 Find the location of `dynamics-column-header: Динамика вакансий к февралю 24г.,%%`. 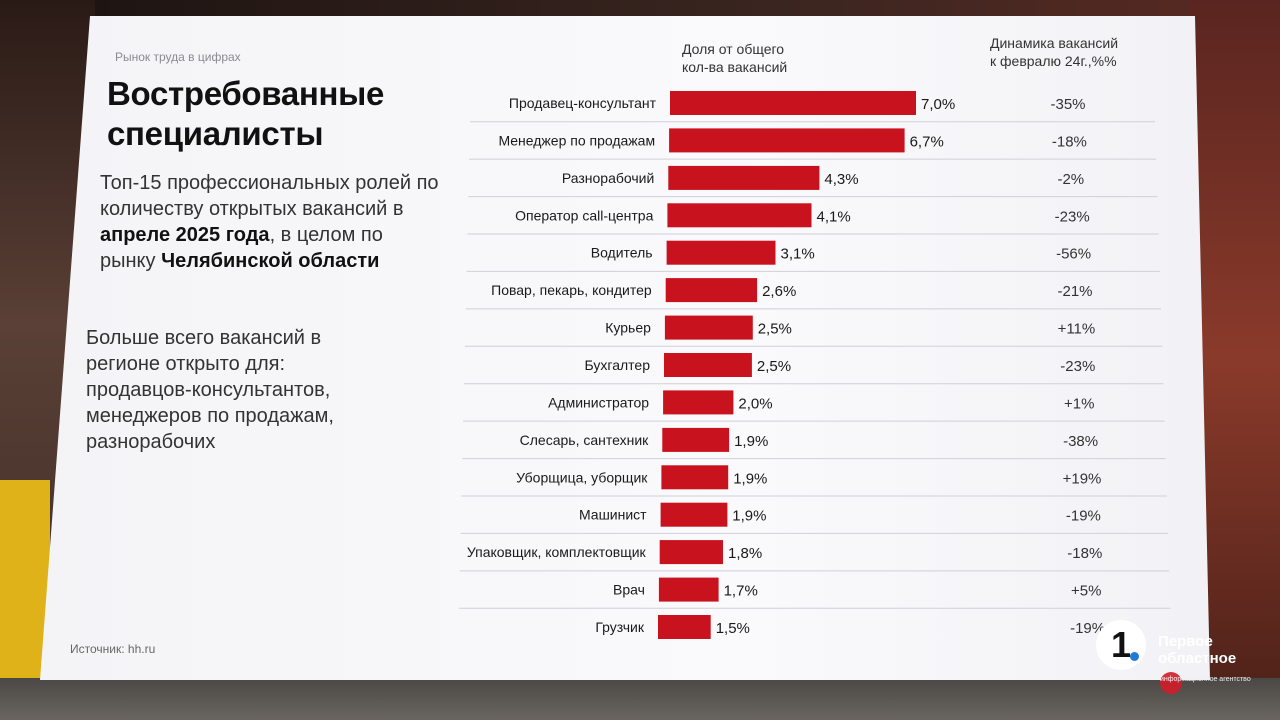

dynamics-column-header: Динамика вакансий к февралю 24г.,%% is located at coordinates (1054, 52).